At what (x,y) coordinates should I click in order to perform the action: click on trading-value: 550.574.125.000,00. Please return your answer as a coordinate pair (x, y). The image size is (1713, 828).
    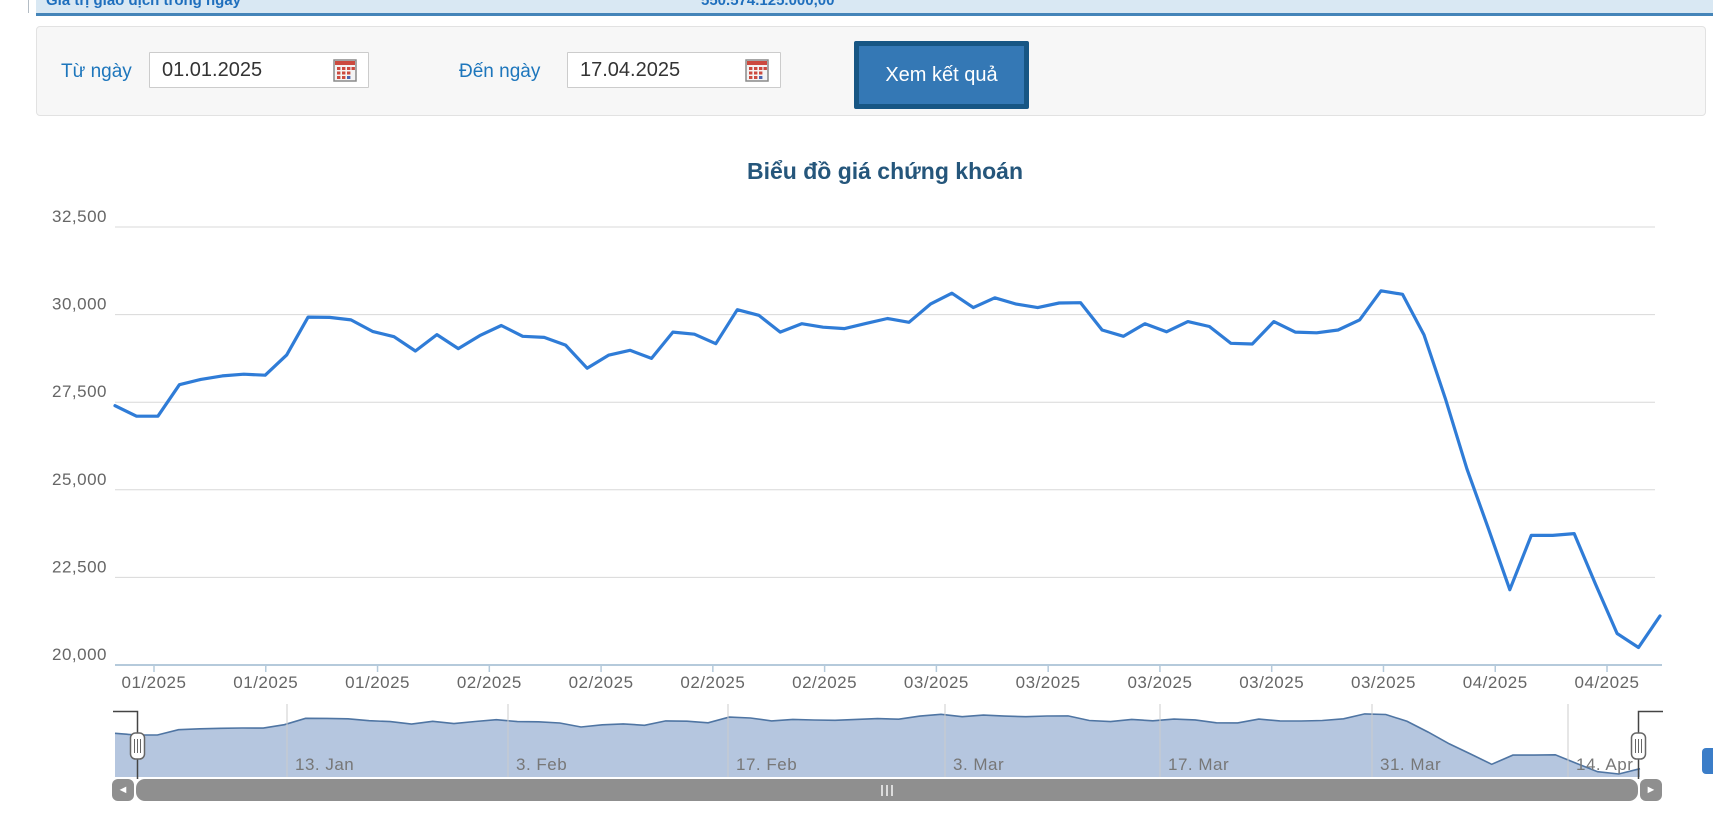
    Looking at the image, I should click on (768, 4).